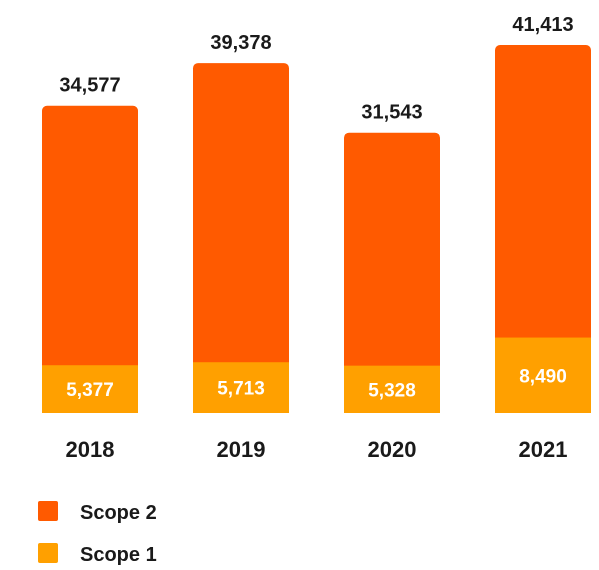 This screenshot has height=570, width=599. Describe the element at coordinates (241, 449) in the screenshot. I see `category-label-2019: 2019` at that location.